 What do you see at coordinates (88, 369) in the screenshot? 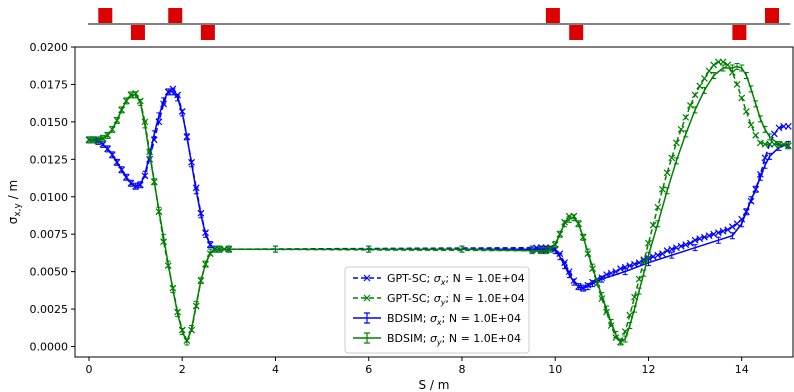
I see `x-tick-label-0: 0` at bounding box center [88, 369].